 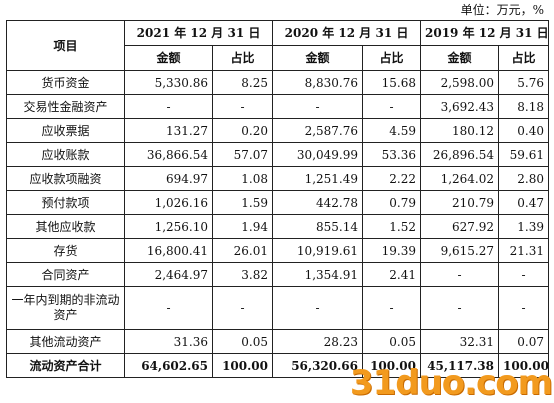 What do you see at coordinates (523, 202) in the screenshot?
I see `ratio-cell: 0.47` at bounding box center [523, 202].